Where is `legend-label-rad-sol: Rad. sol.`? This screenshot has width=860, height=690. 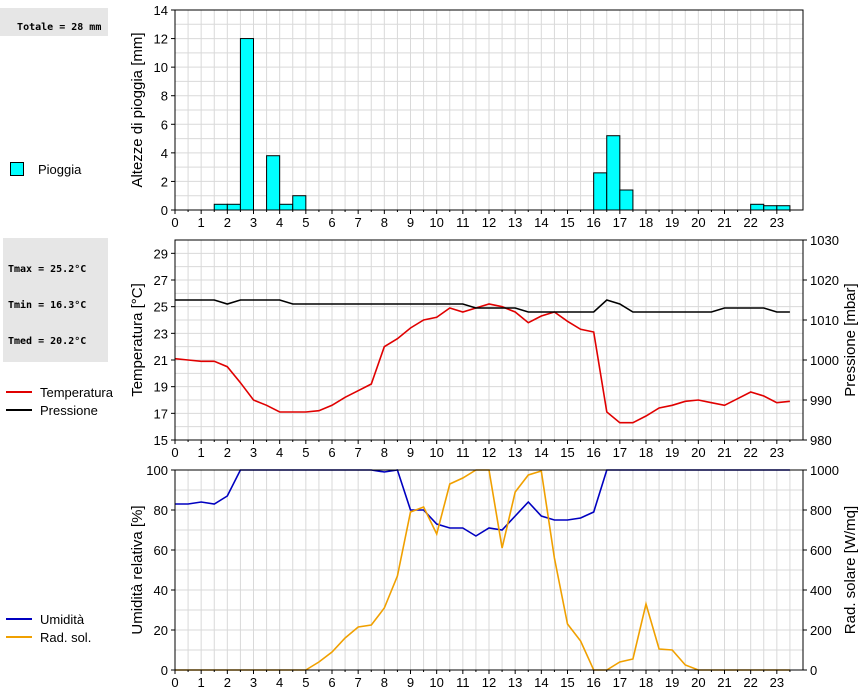 legend-label-rad-sol: Rad. sol. is located at coordinates (66, 637).